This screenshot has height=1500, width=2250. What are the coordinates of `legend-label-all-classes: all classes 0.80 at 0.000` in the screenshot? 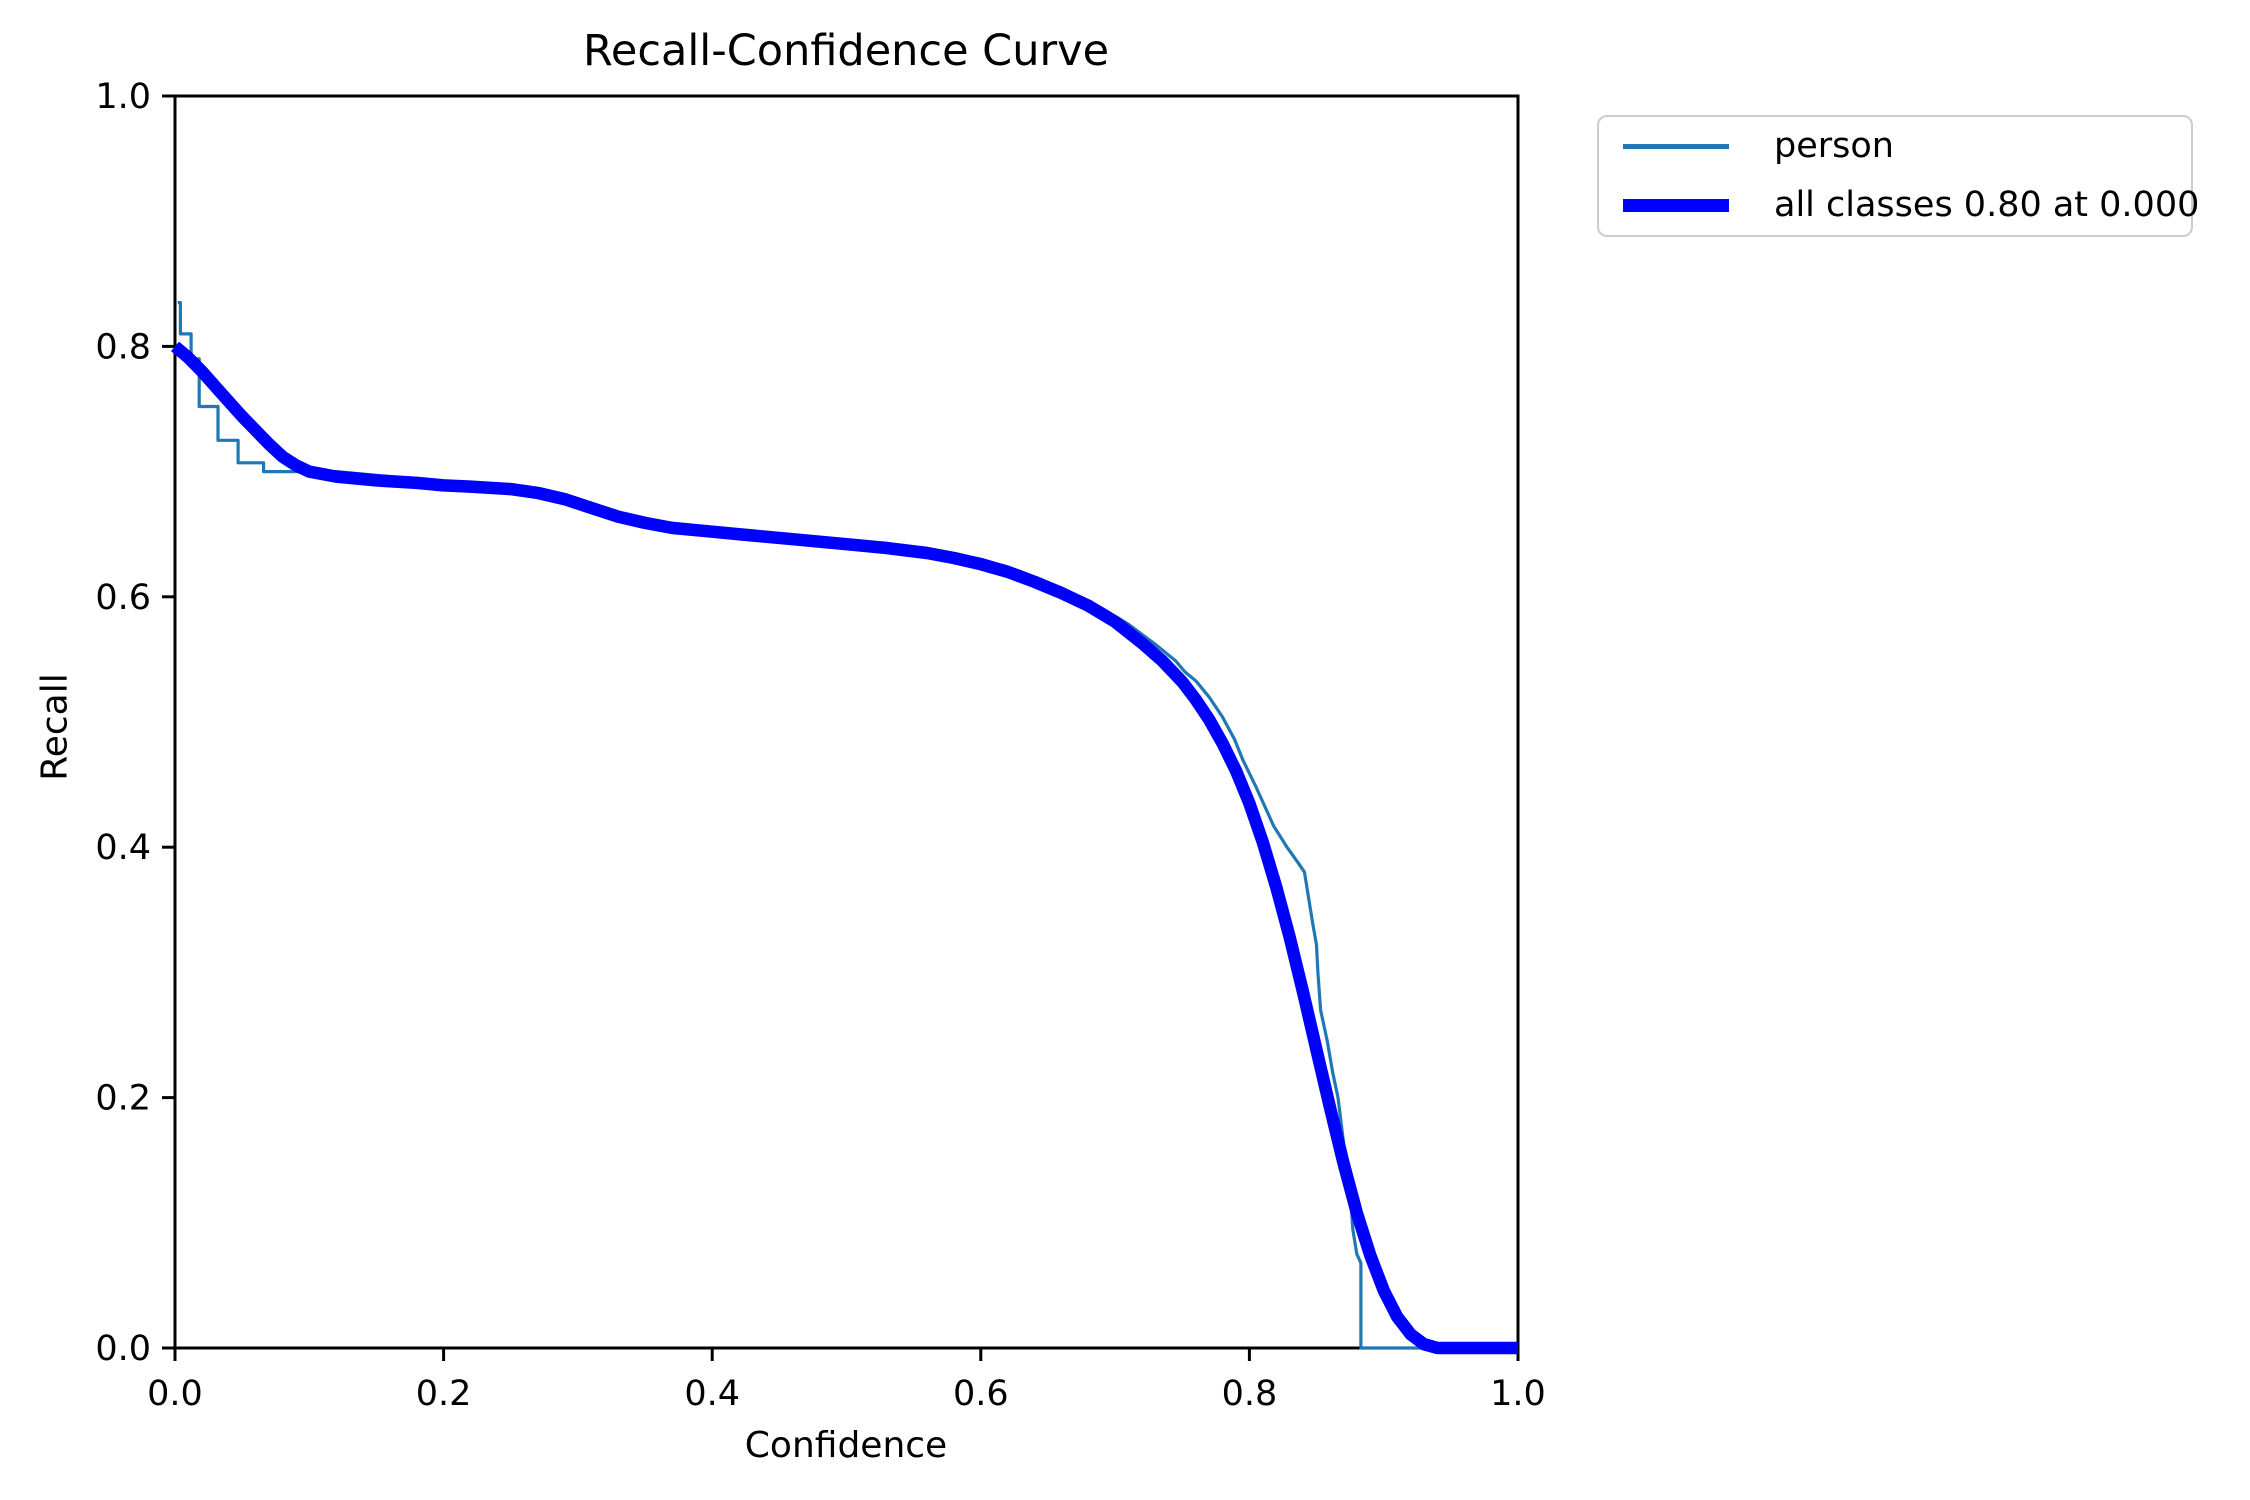 It's located at (1987, 205).